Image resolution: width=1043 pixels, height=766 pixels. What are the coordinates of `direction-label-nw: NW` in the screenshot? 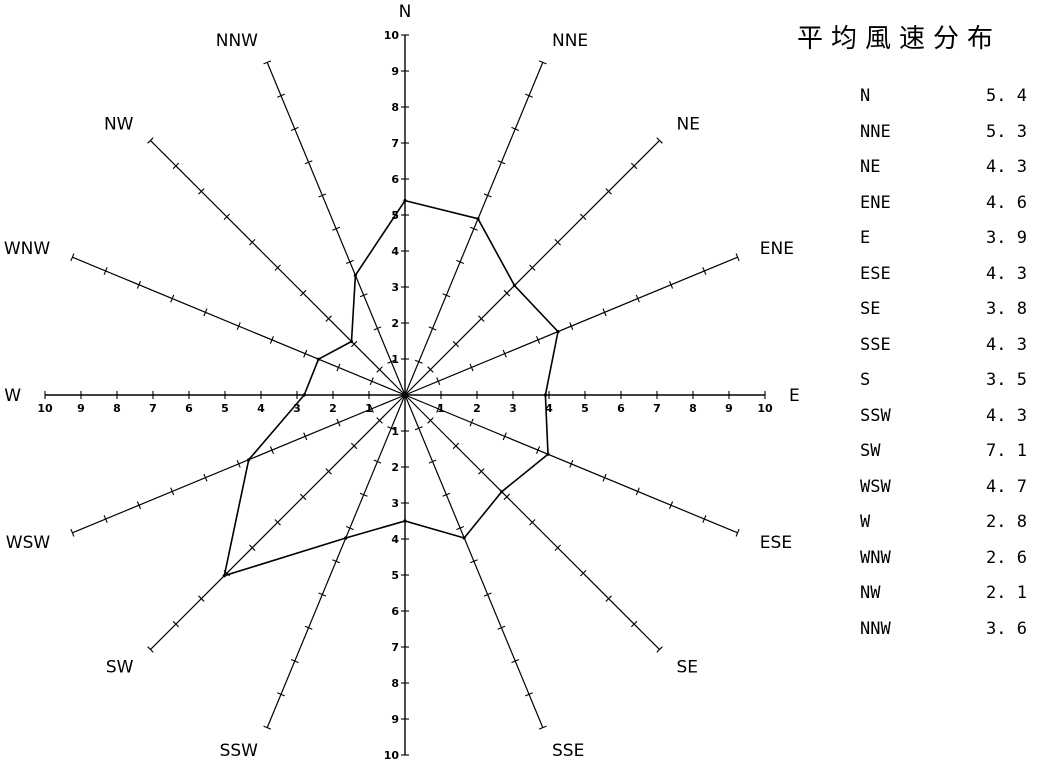 It's located at (119, 125).